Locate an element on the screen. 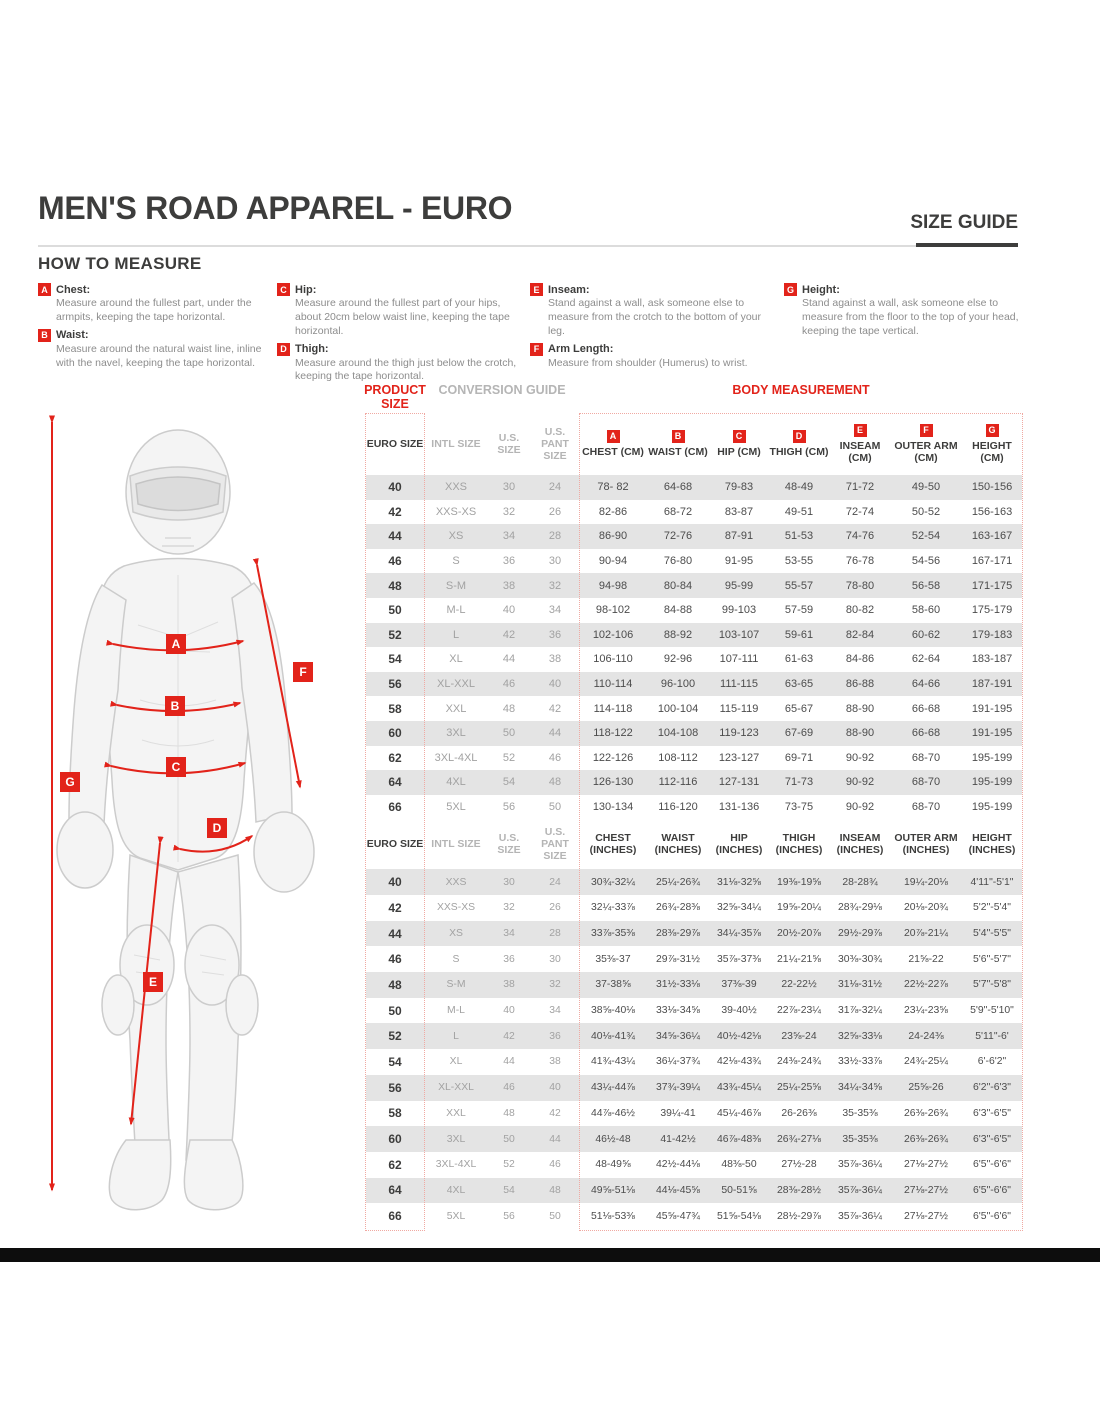 The height and width of the screenshot is (1422, 1100). cell-euro-size: 58 is located at coordinates (395, 1113).